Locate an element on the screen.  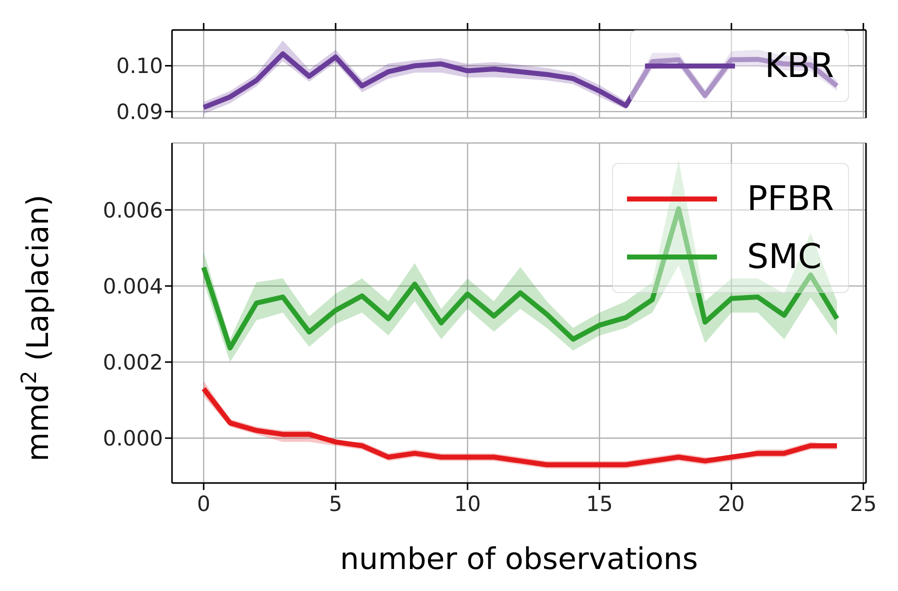
legend-label: KBR is located at coordinates (799, 66).